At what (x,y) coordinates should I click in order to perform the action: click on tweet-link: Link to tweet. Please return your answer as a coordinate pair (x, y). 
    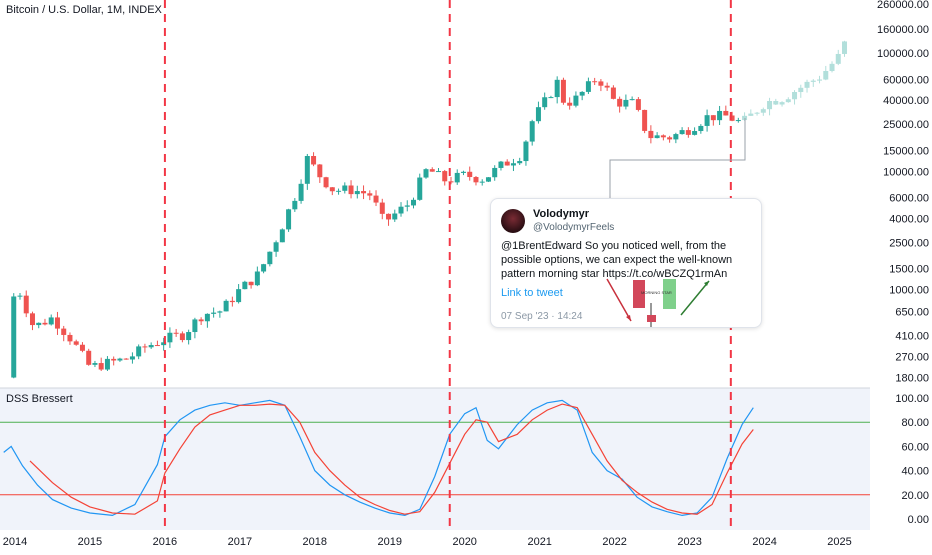
    Looking at the image, I should click on (532, 293).